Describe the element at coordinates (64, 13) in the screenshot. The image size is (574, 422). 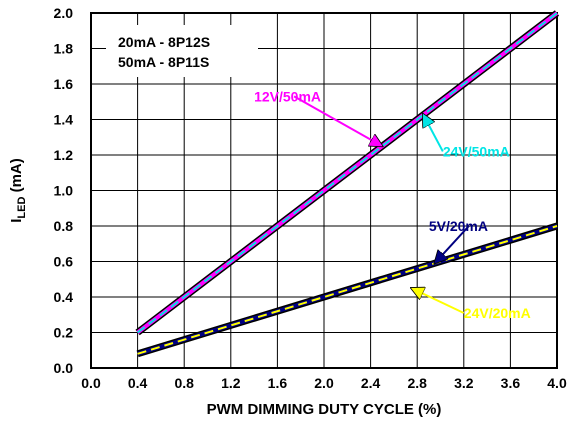
I see `y-tick-label-10: 2.0` at that location.